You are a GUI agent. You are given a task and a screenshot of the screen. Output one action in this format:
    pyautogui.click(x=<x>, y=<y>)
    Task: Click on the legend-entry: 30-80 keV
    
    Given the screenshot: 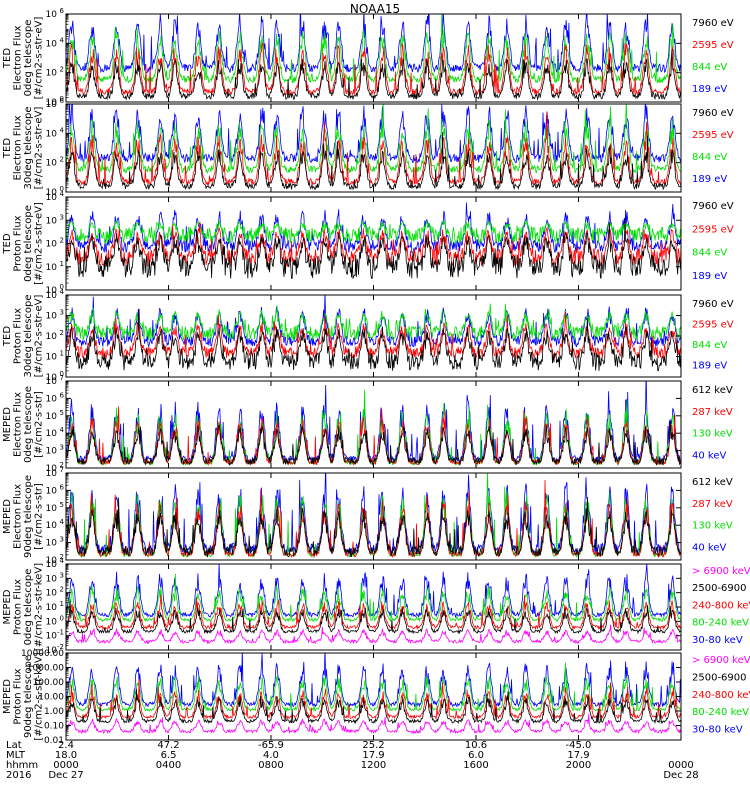 What is the action you would take?
    pyautogui.click(x=717, y=640)
    